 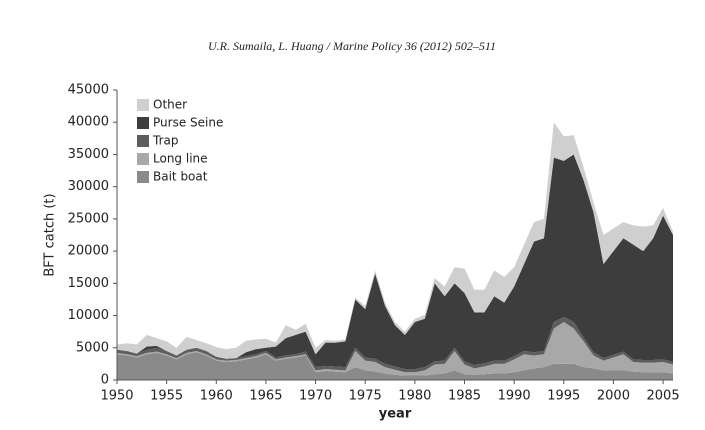 What do you see at coordinates (514, 396) in the screenshot?
I see `x-tick-label: 1990` at bounding box center [514, 396].